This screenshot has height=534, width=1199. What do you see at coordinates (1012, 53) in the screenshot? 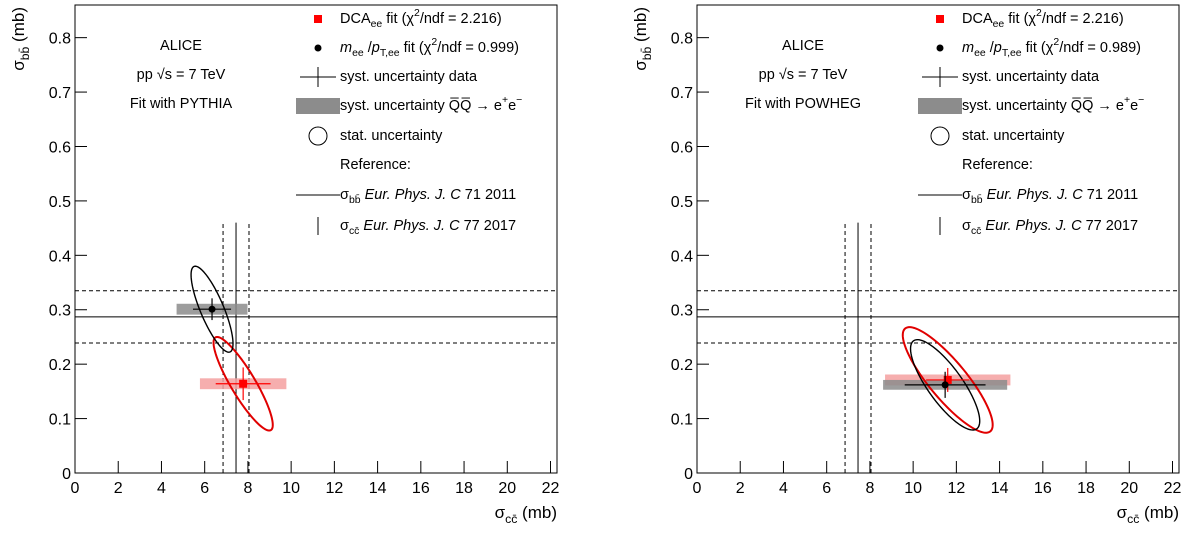
I see `text-run: T,ee` at bounding box center [1012, 53].